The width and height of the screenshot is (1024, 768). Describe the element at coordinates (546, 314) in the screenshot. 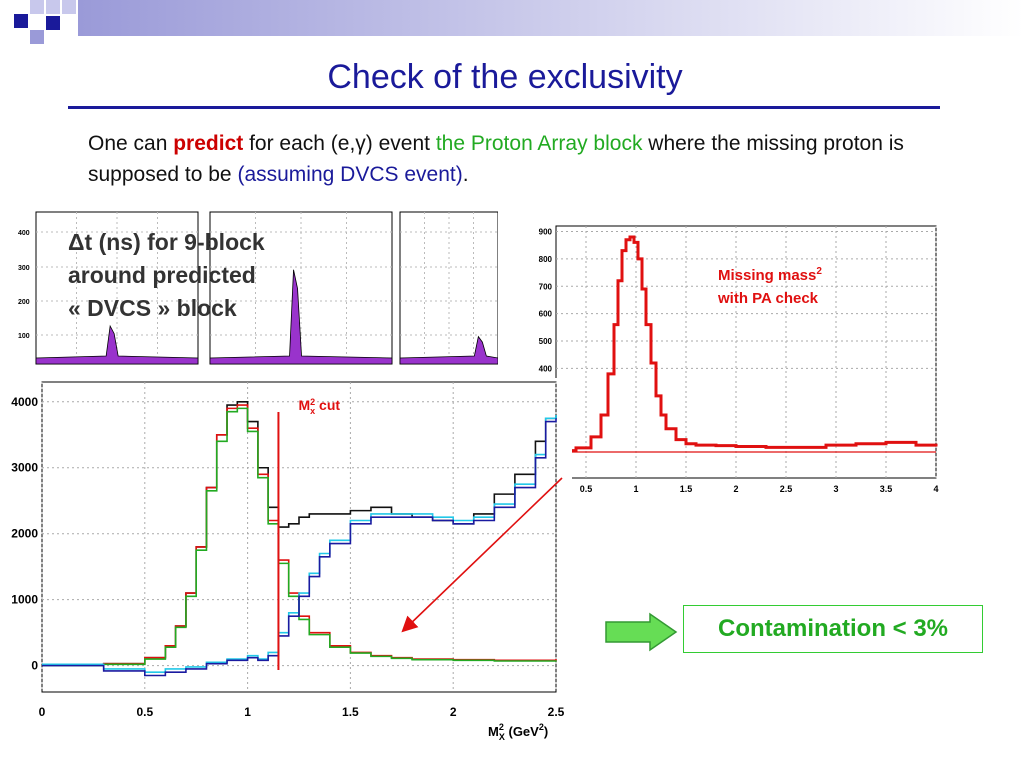

I see `y-tick-label: 600` at that location.